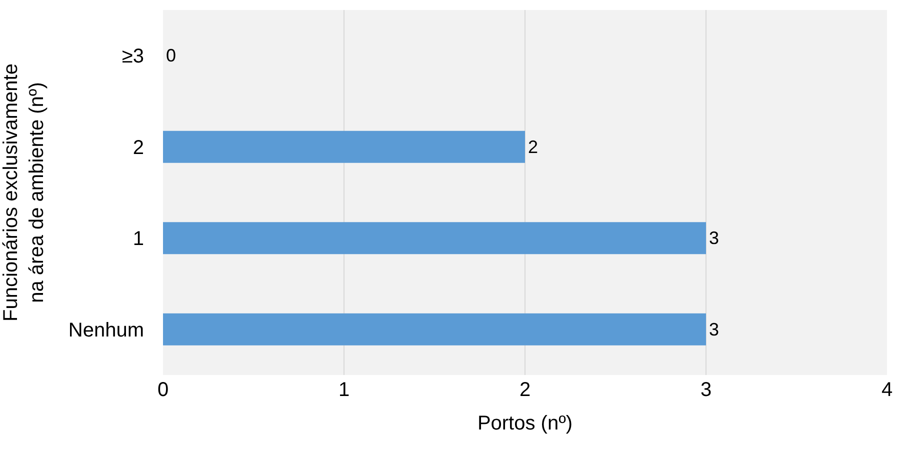 This screenshot has height=457, width=901. Describe the element at coordinates (138, 147) in the screenshot. I see `y-tick-label: 2` at that location.